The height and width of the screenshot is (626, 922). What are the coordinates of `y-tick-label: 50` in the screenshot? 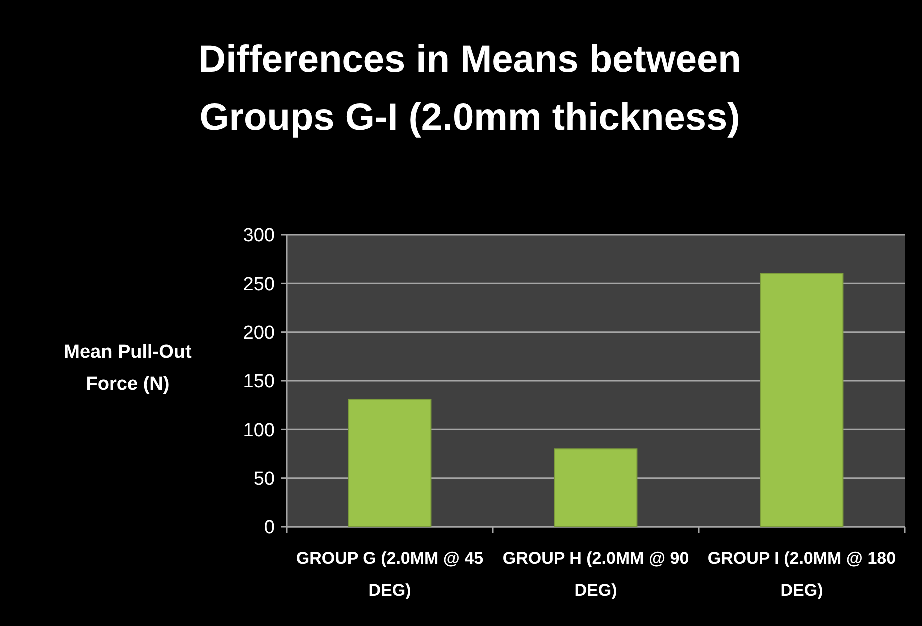 It's located at (264, 479).